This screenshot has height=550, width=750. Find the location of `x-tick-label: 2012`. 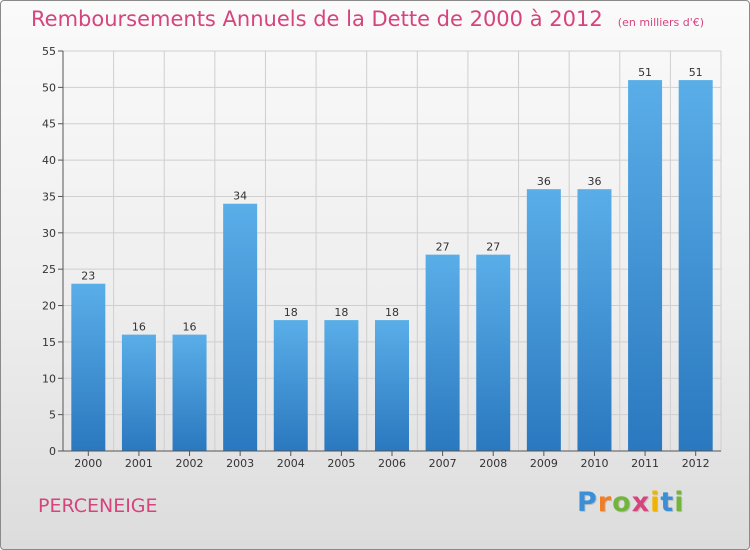

x-tick-label: 2012 is located at coordinates (696, 463).